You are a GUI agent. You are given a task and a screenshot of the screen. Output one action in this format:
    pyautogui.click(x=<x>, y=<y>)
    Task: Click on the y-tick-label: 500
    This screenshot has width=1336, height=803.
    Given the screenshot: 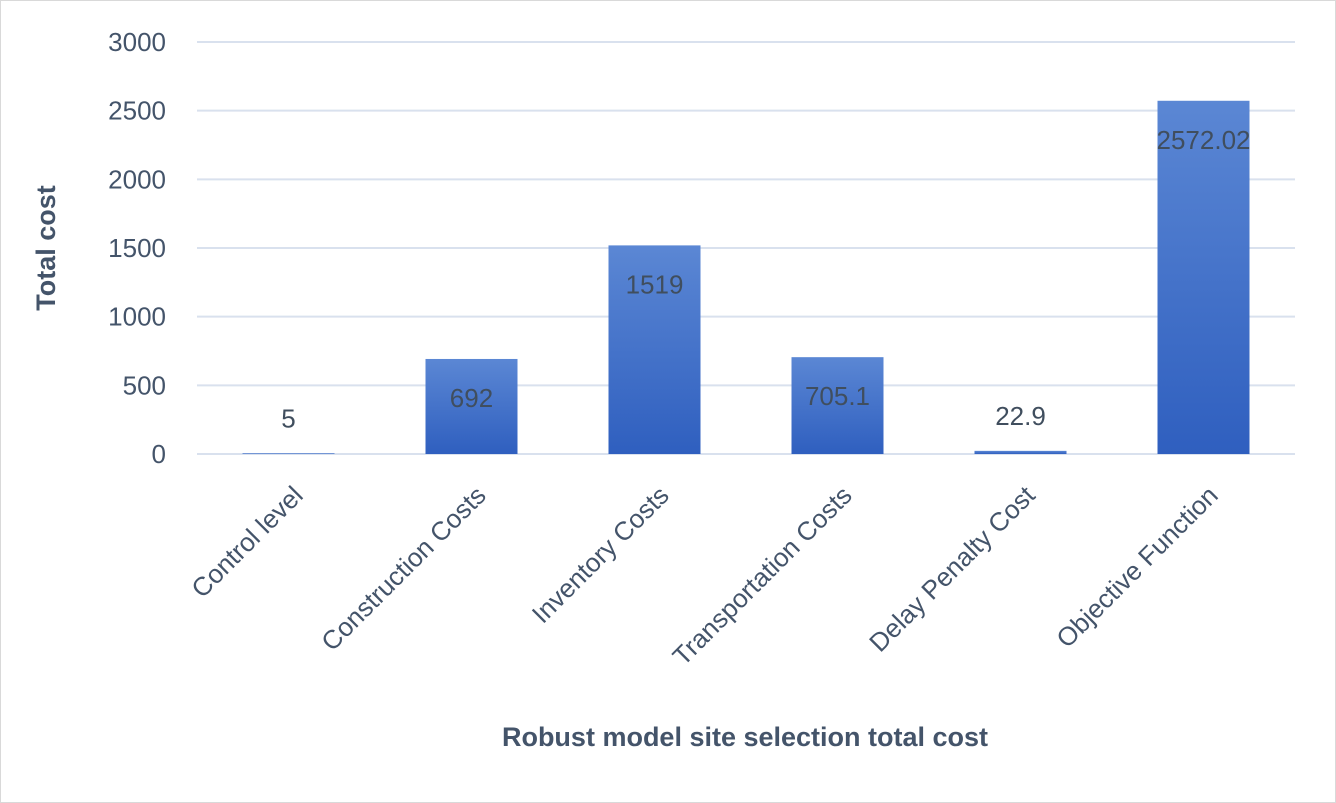 What is the action you would take?
    pyautogui.click(x=144, y=385)
    